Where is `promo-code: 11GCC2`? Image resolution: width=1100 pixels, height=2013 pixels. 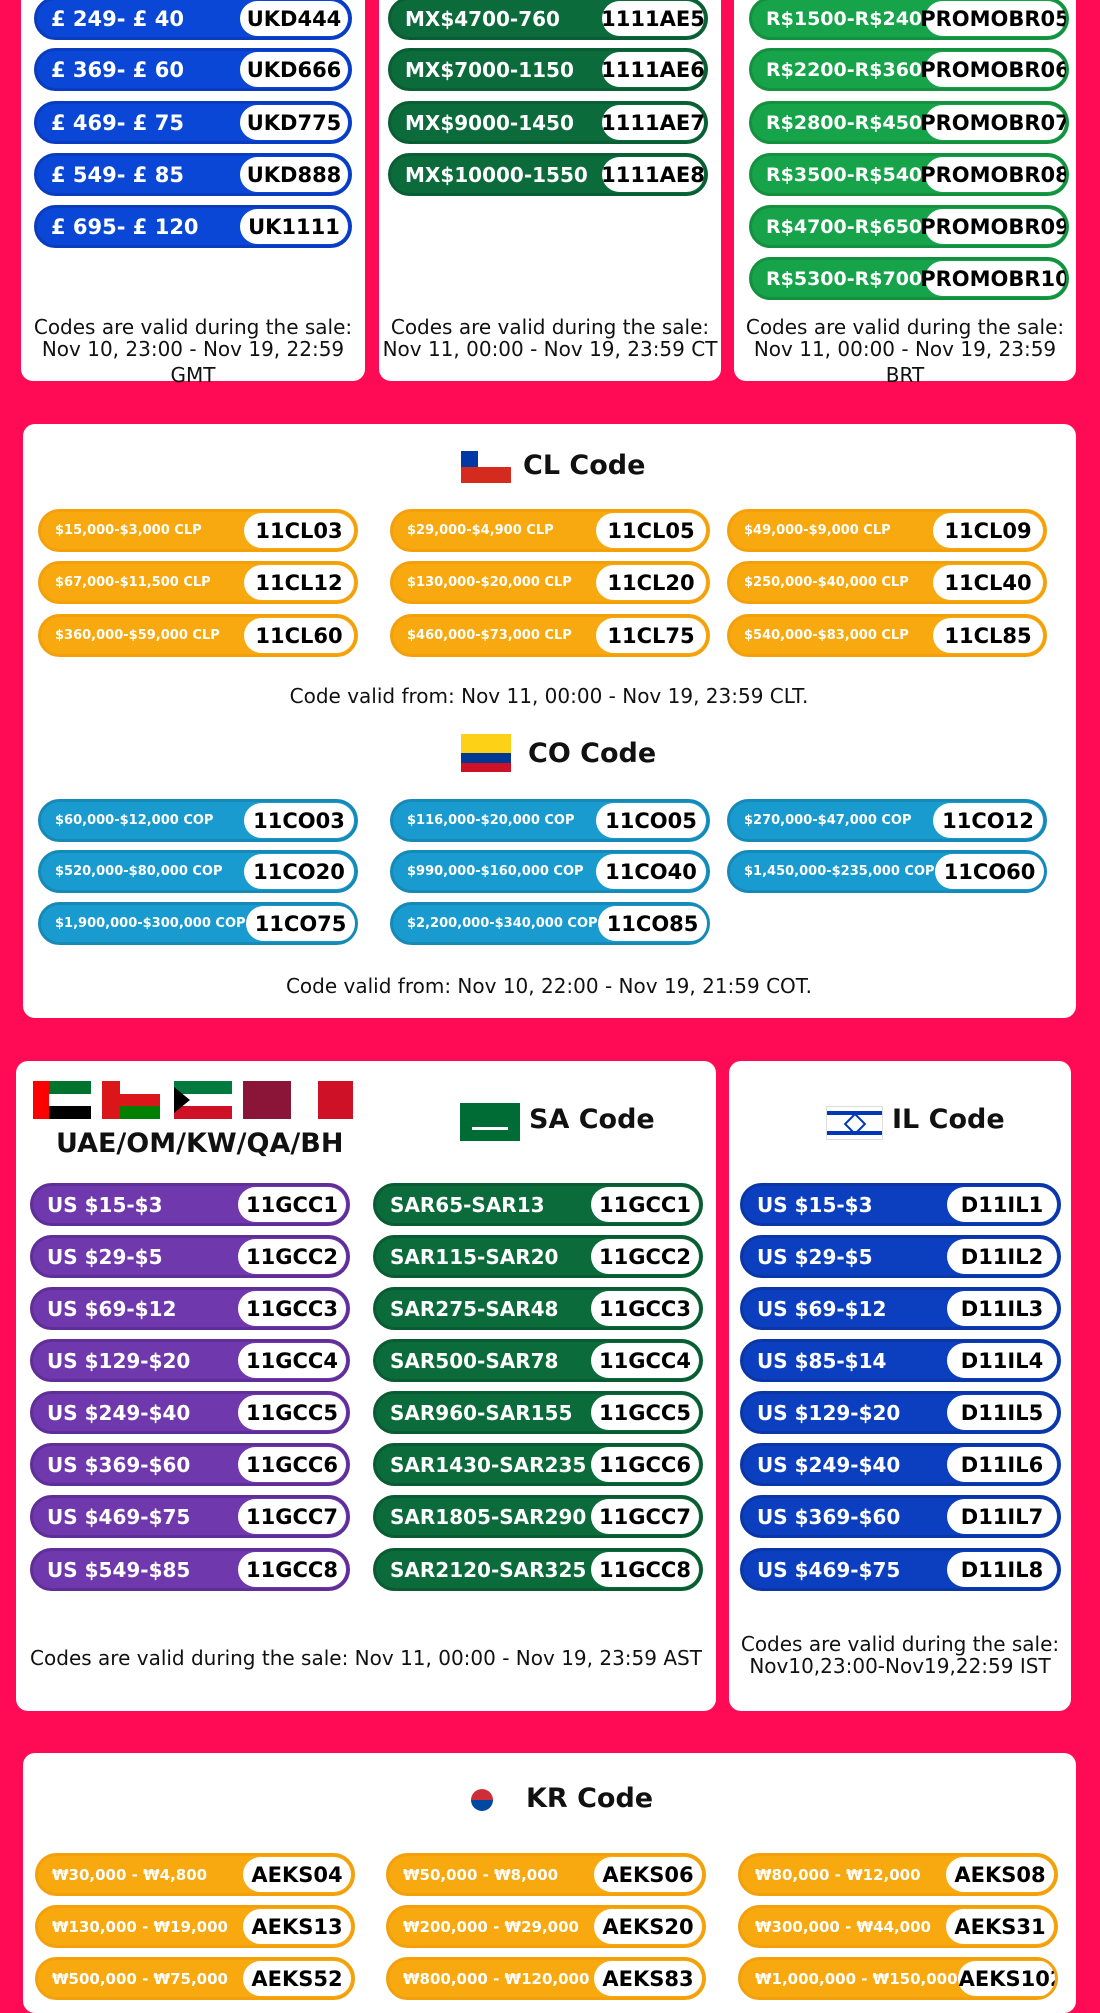
promo-code: 11GCC2 is located at coordinates (645, 1256).